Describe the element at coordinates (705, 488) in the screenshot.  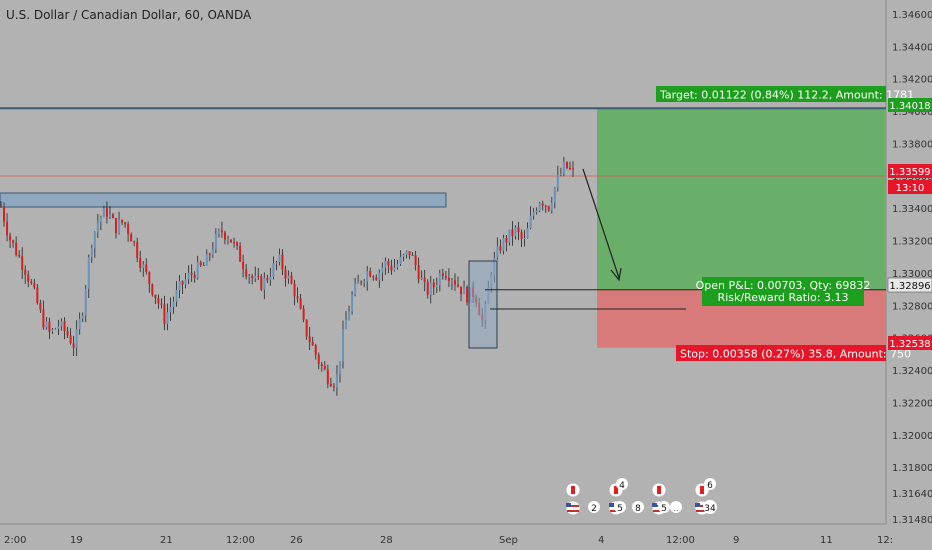
I see `event-badge-ca-4: 6` at that location.